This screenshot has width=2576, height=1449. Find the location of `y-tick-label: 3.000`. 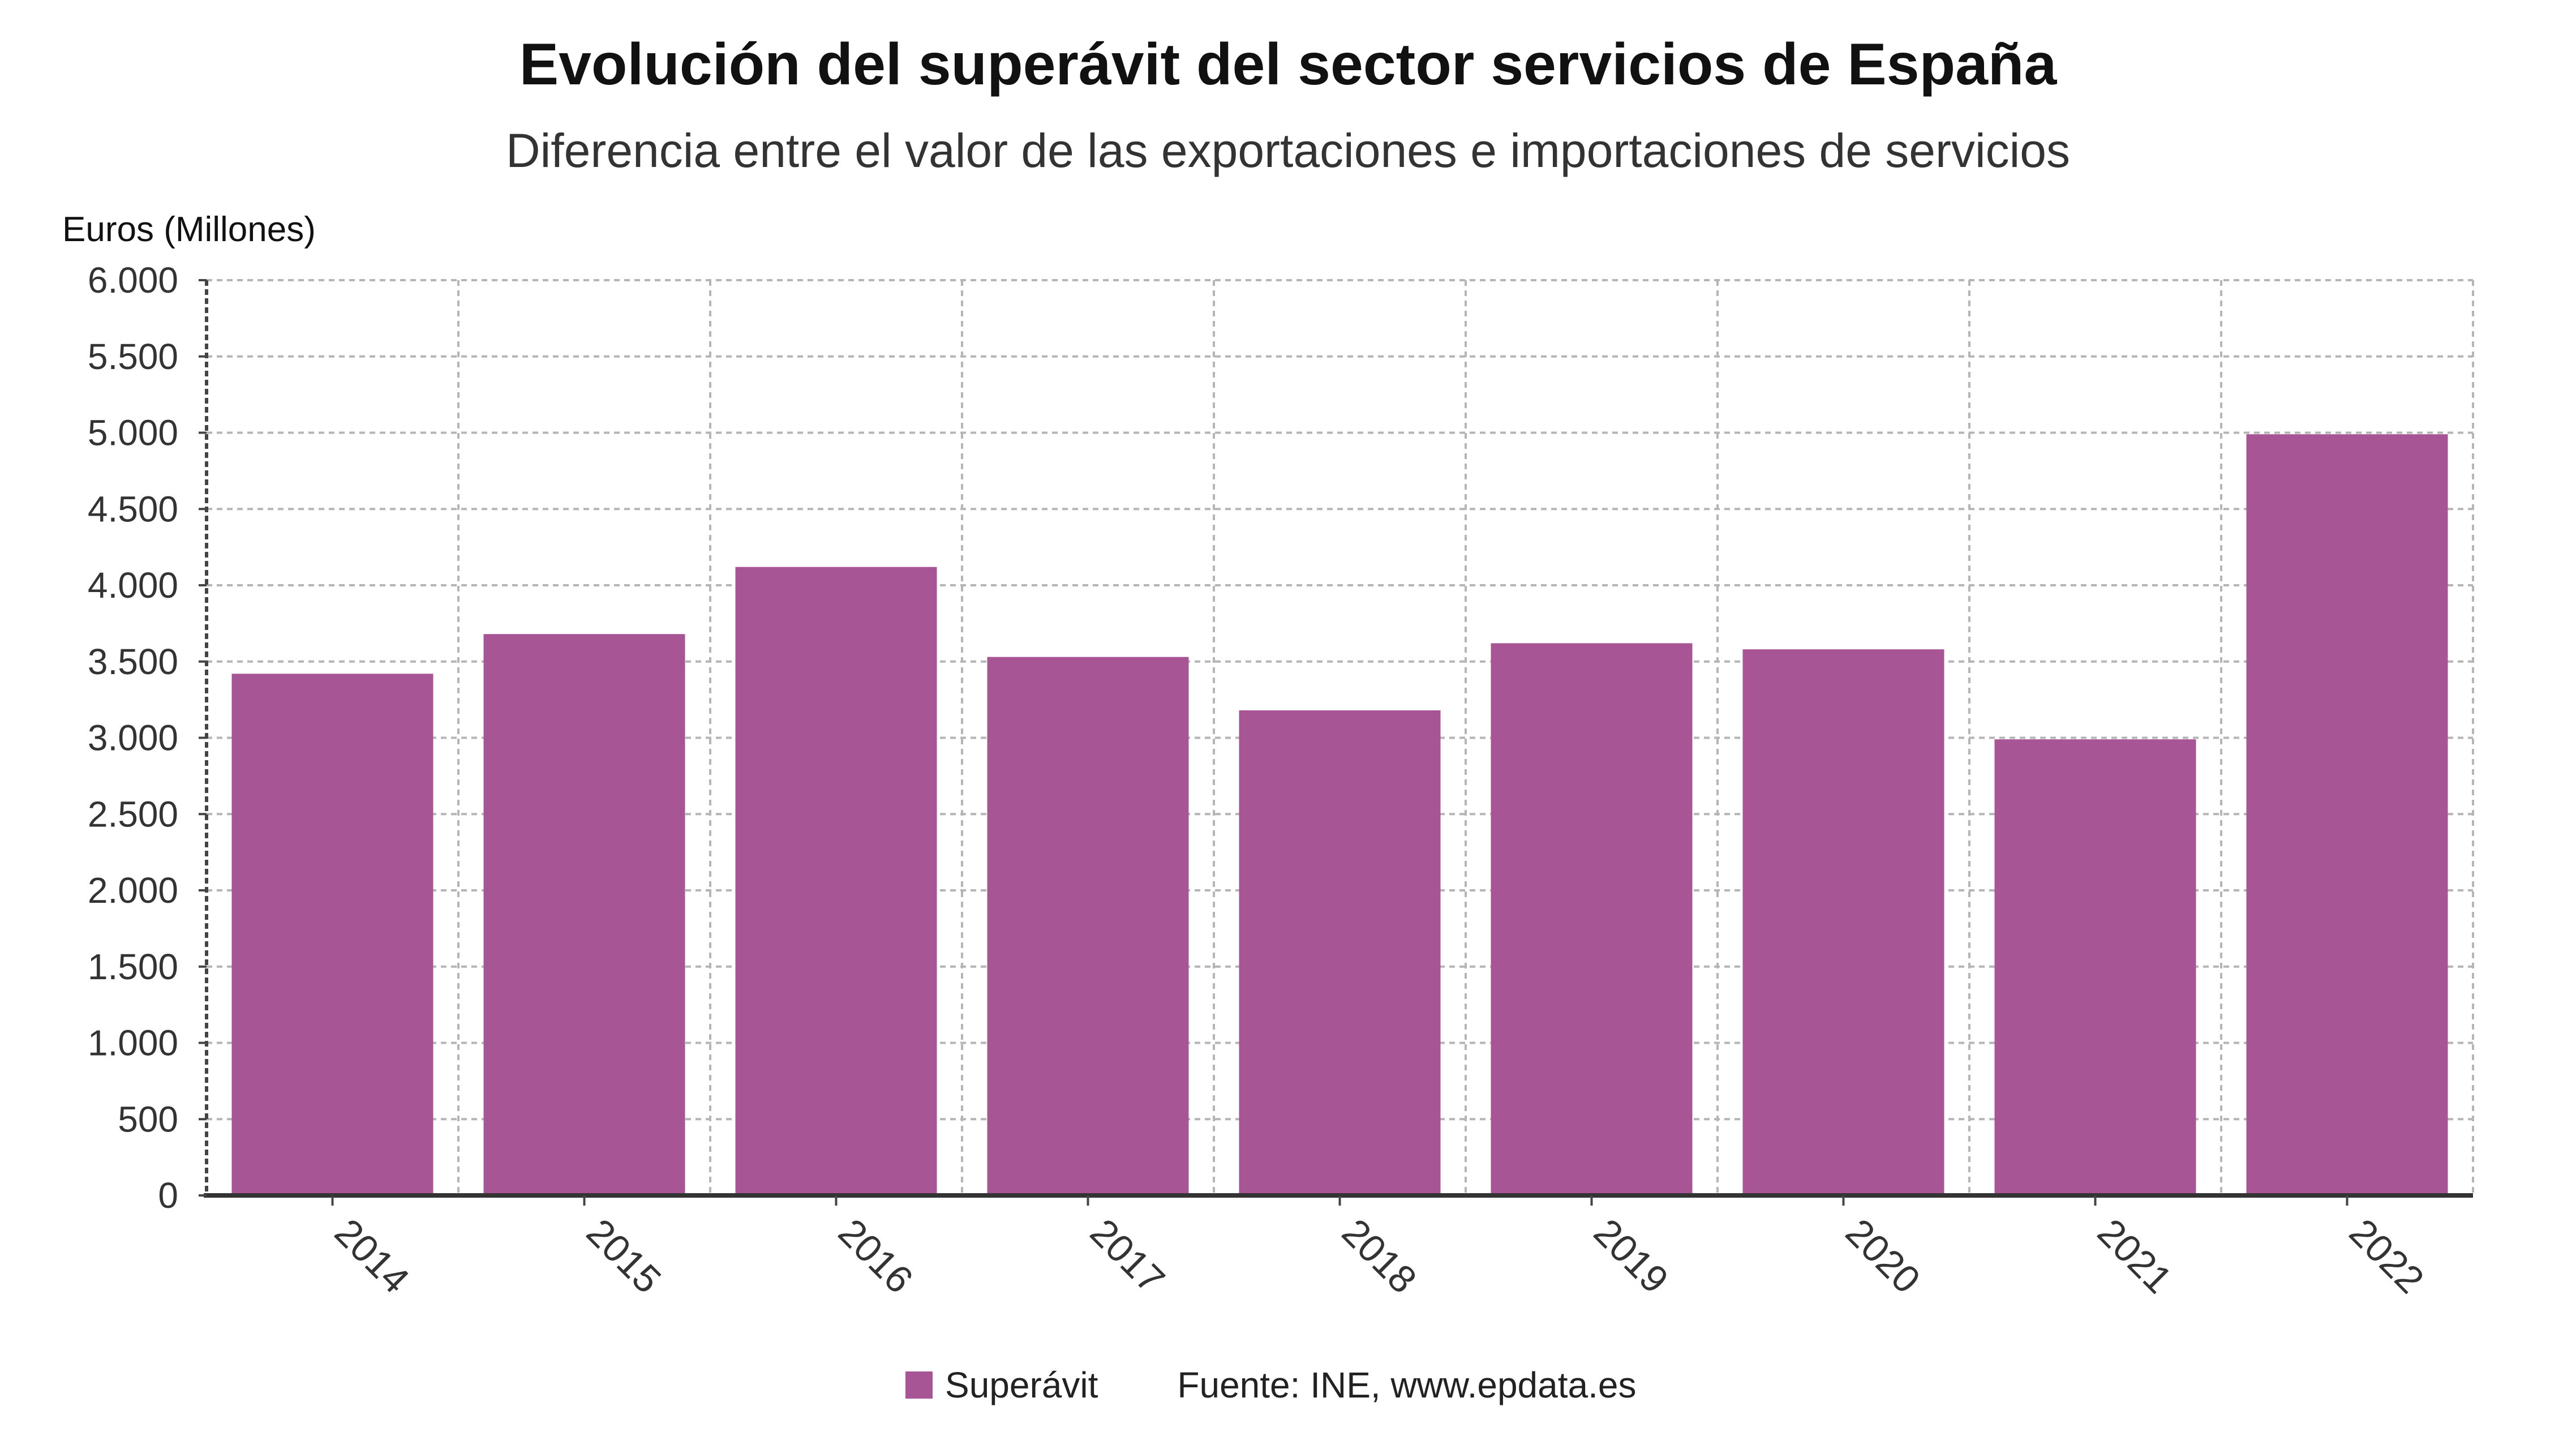

y-tick-label: 3.000 is located at coordinates (133, 738).